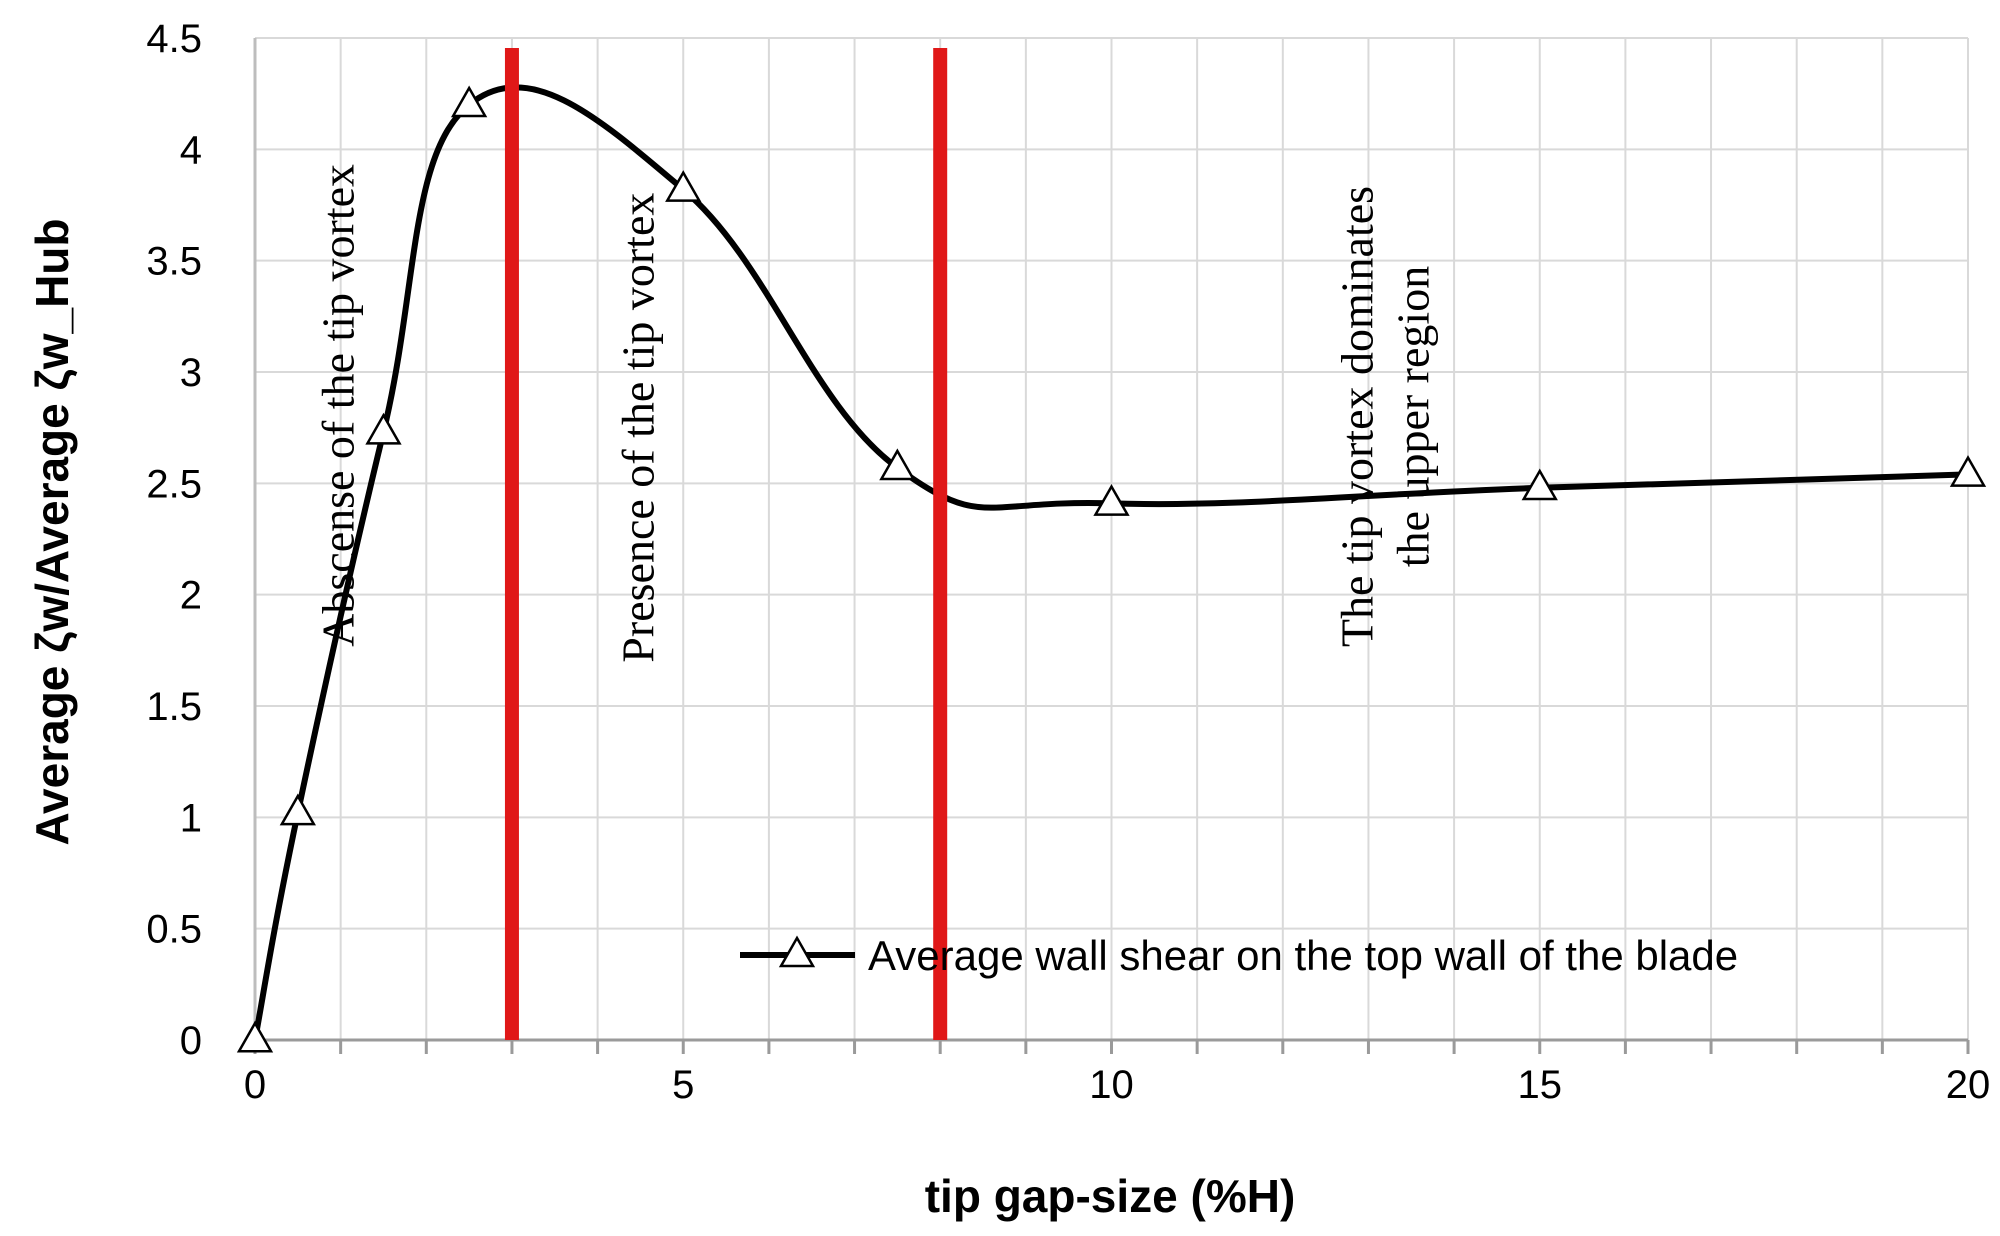 The image size is (2000, 1236). Describe the element at coordinates (174, 39) in the screenshot. I see `y-tick-label: 4.5` at that location.